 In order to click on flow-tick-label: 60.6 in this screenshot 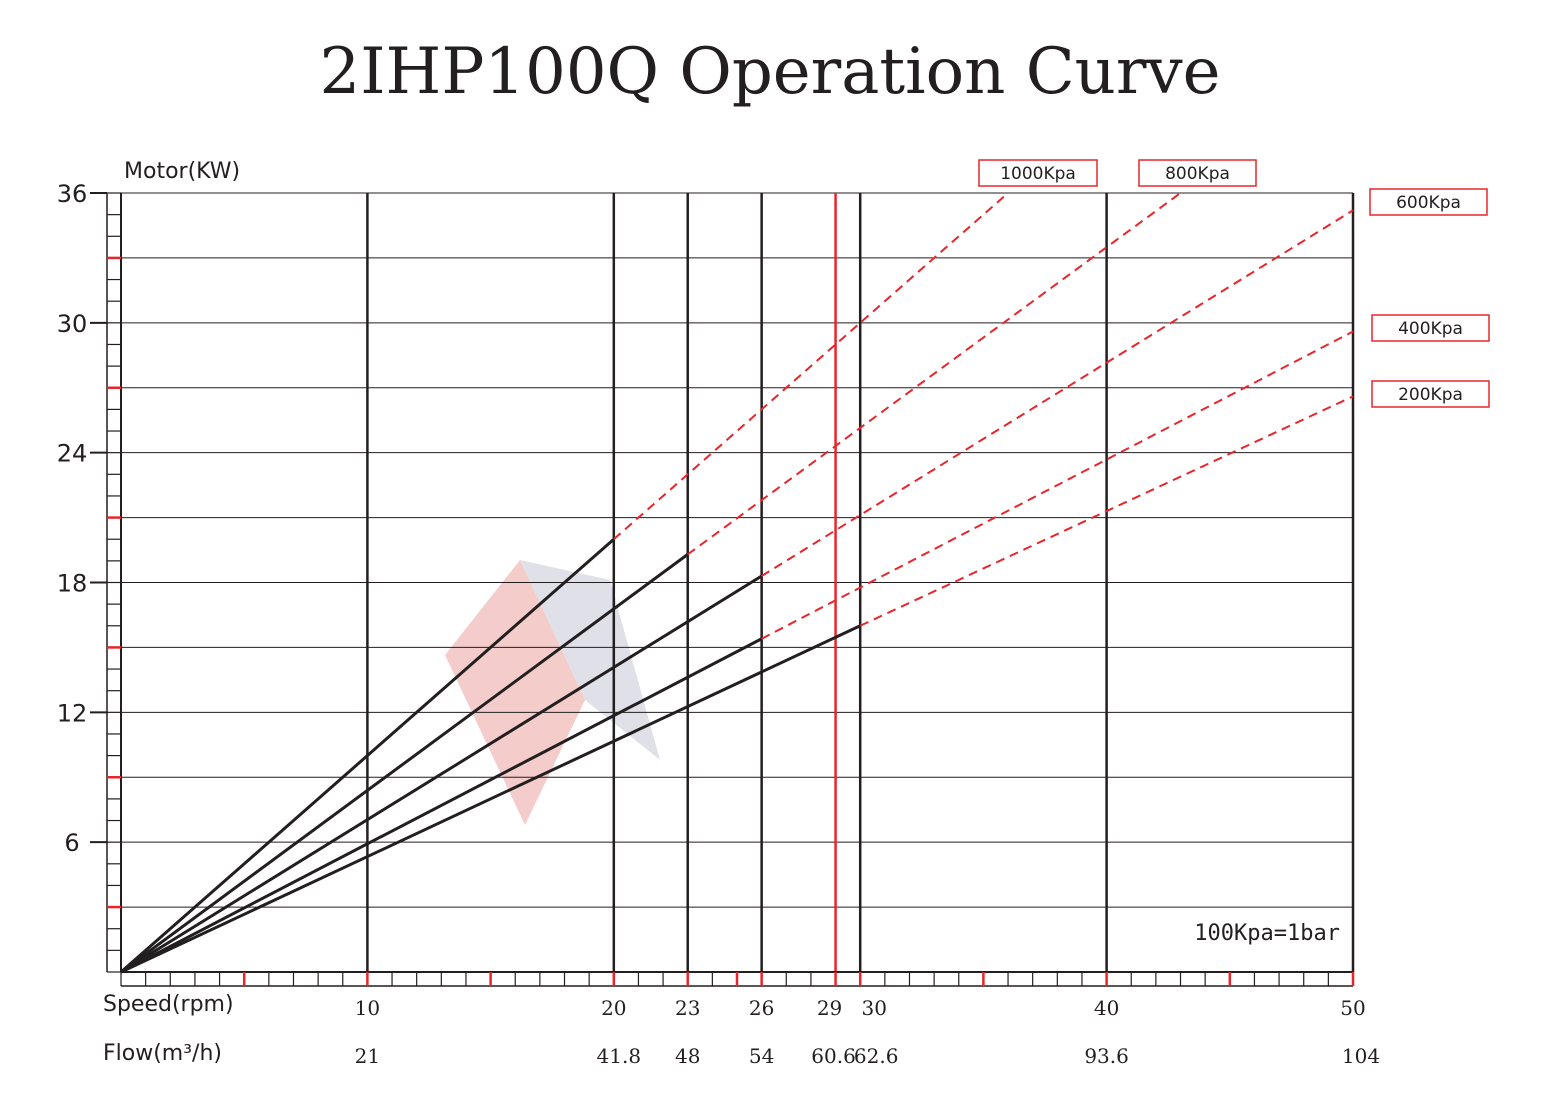, I will do `click(833, 1056)`.